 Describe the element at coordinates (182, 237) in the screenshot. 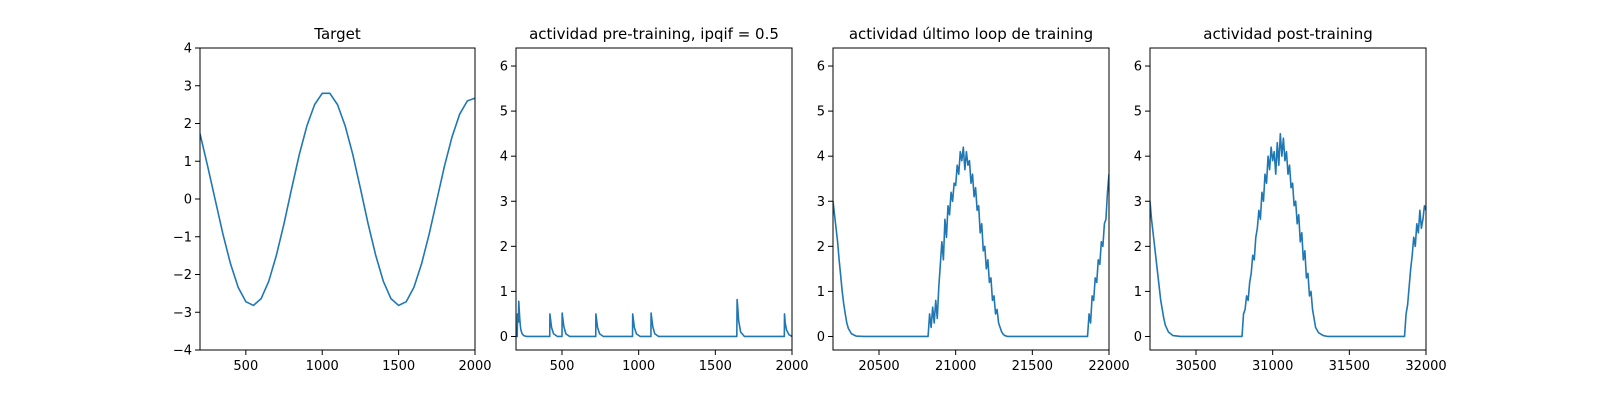

I see `y-tick-label: −1` at that location.